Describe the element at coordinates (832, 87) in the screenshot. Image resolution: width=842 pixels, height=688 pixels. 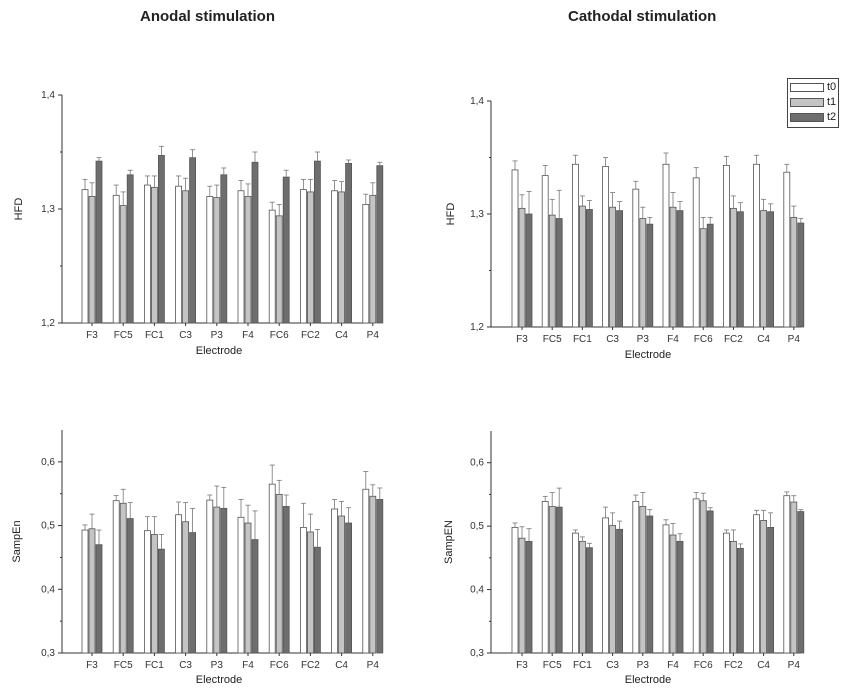
I see `legend-label-t0: t0` at that location.